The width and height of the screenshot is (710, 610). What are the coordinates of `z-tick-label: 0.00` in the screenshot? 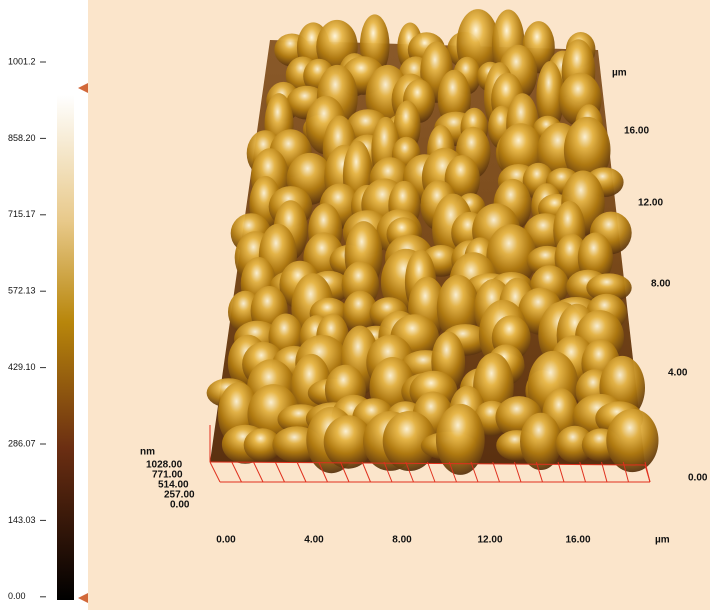 It's located at (180, 505).